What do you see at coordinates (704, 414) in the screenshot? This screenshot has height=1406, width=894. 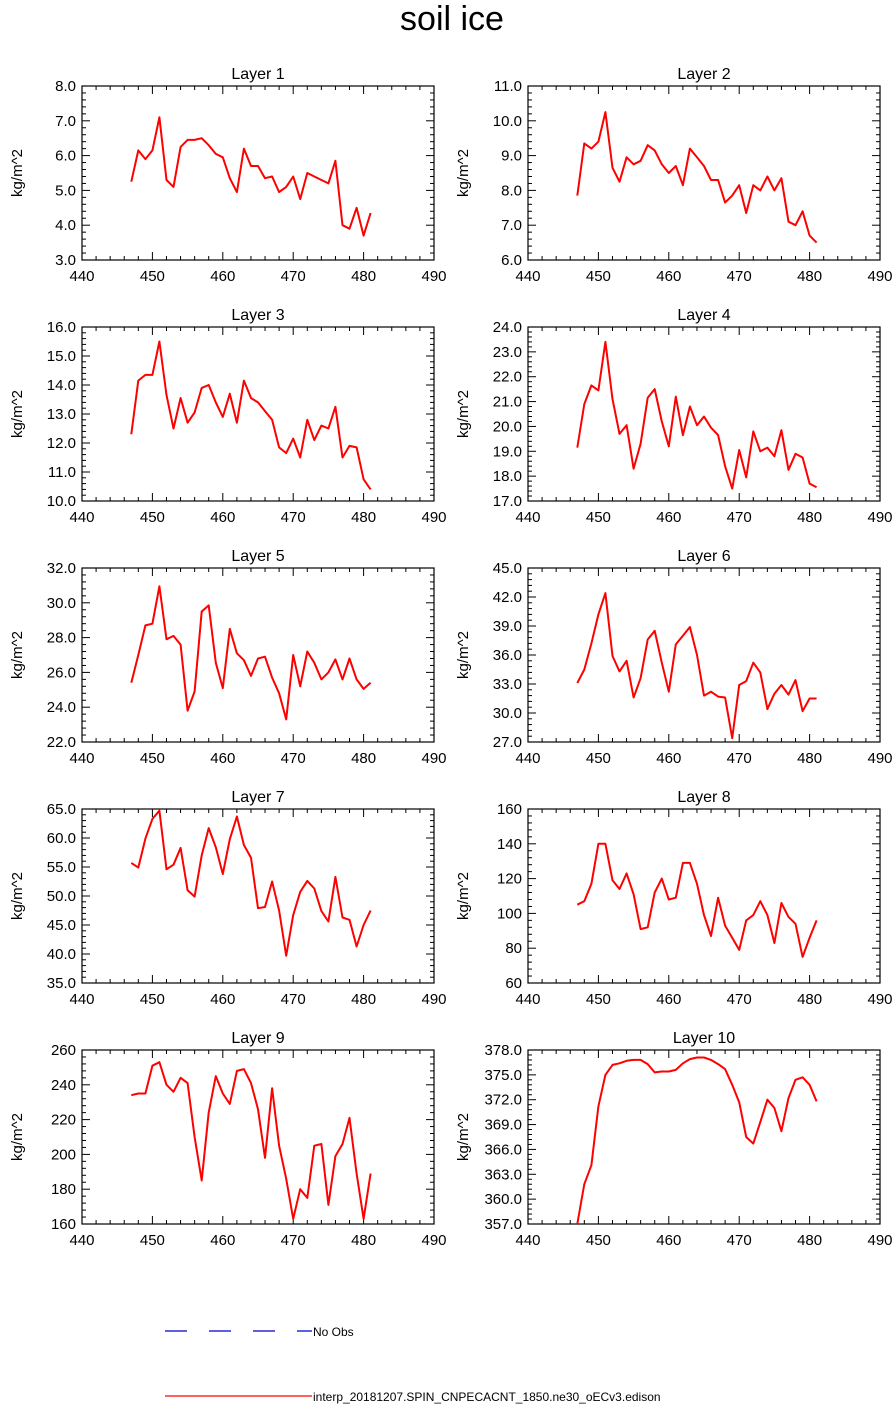 I see `layer-4-frame` at bounding box center [704, 414].